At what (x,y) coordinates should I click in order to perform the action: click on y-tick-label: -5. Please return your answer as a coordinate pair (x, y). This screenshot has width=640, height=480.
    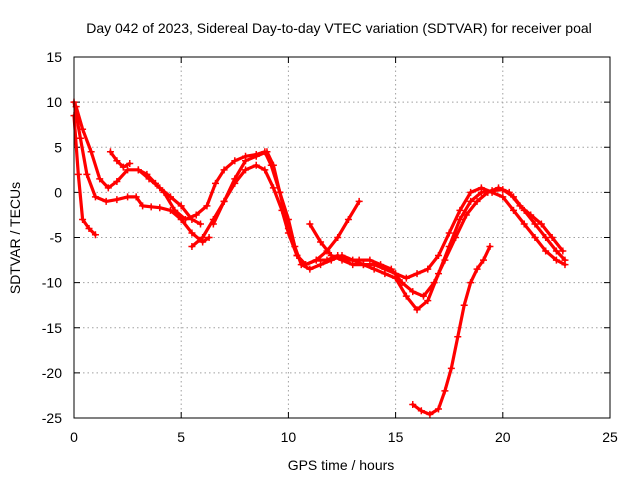
    Looking at the image, I should click on (56, 238).